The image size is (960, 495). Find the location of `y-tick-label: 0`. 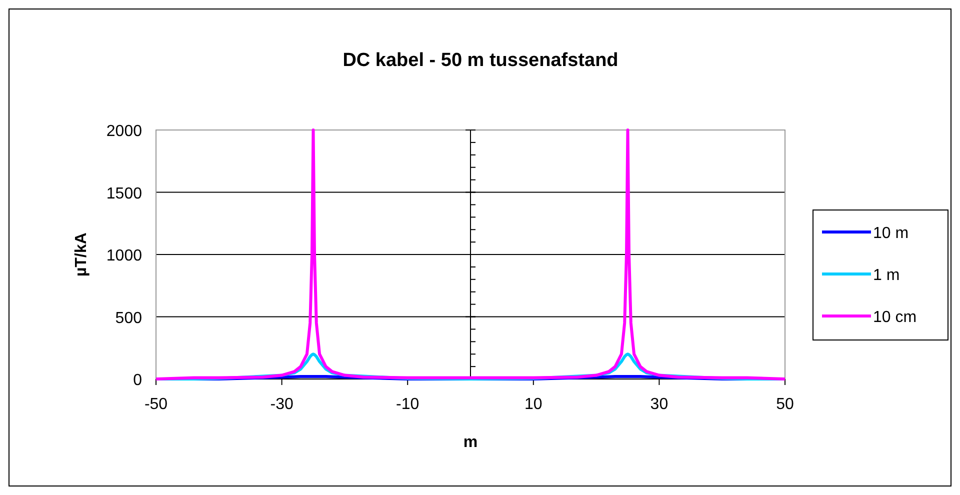

y-tick-label: 0 is located at coordinates (137, 380).